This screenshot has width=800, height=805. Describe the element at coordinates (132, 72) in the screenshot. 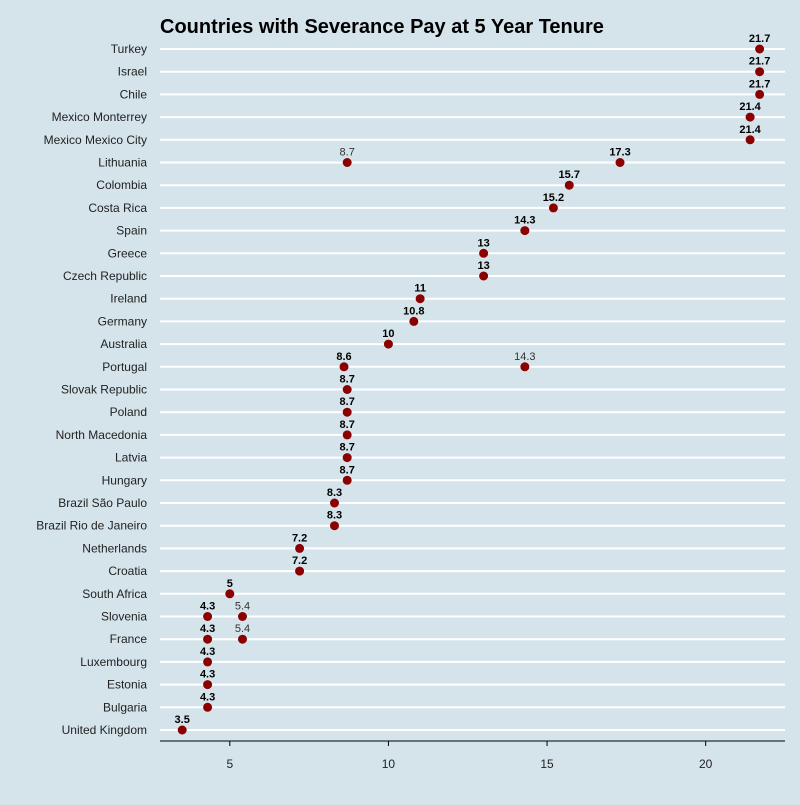

I see `category-label: Israel` at that location.